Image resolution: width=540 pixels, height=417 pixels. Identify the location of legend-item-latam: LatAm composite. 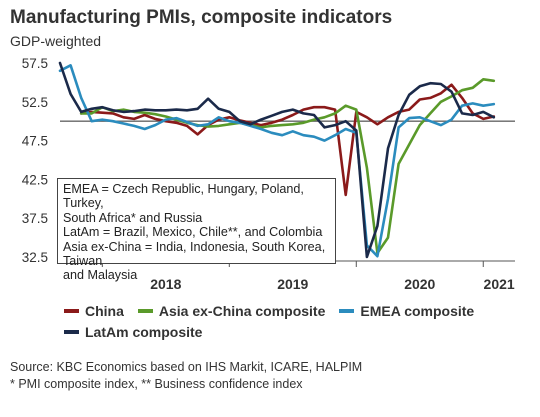
(133, 332).